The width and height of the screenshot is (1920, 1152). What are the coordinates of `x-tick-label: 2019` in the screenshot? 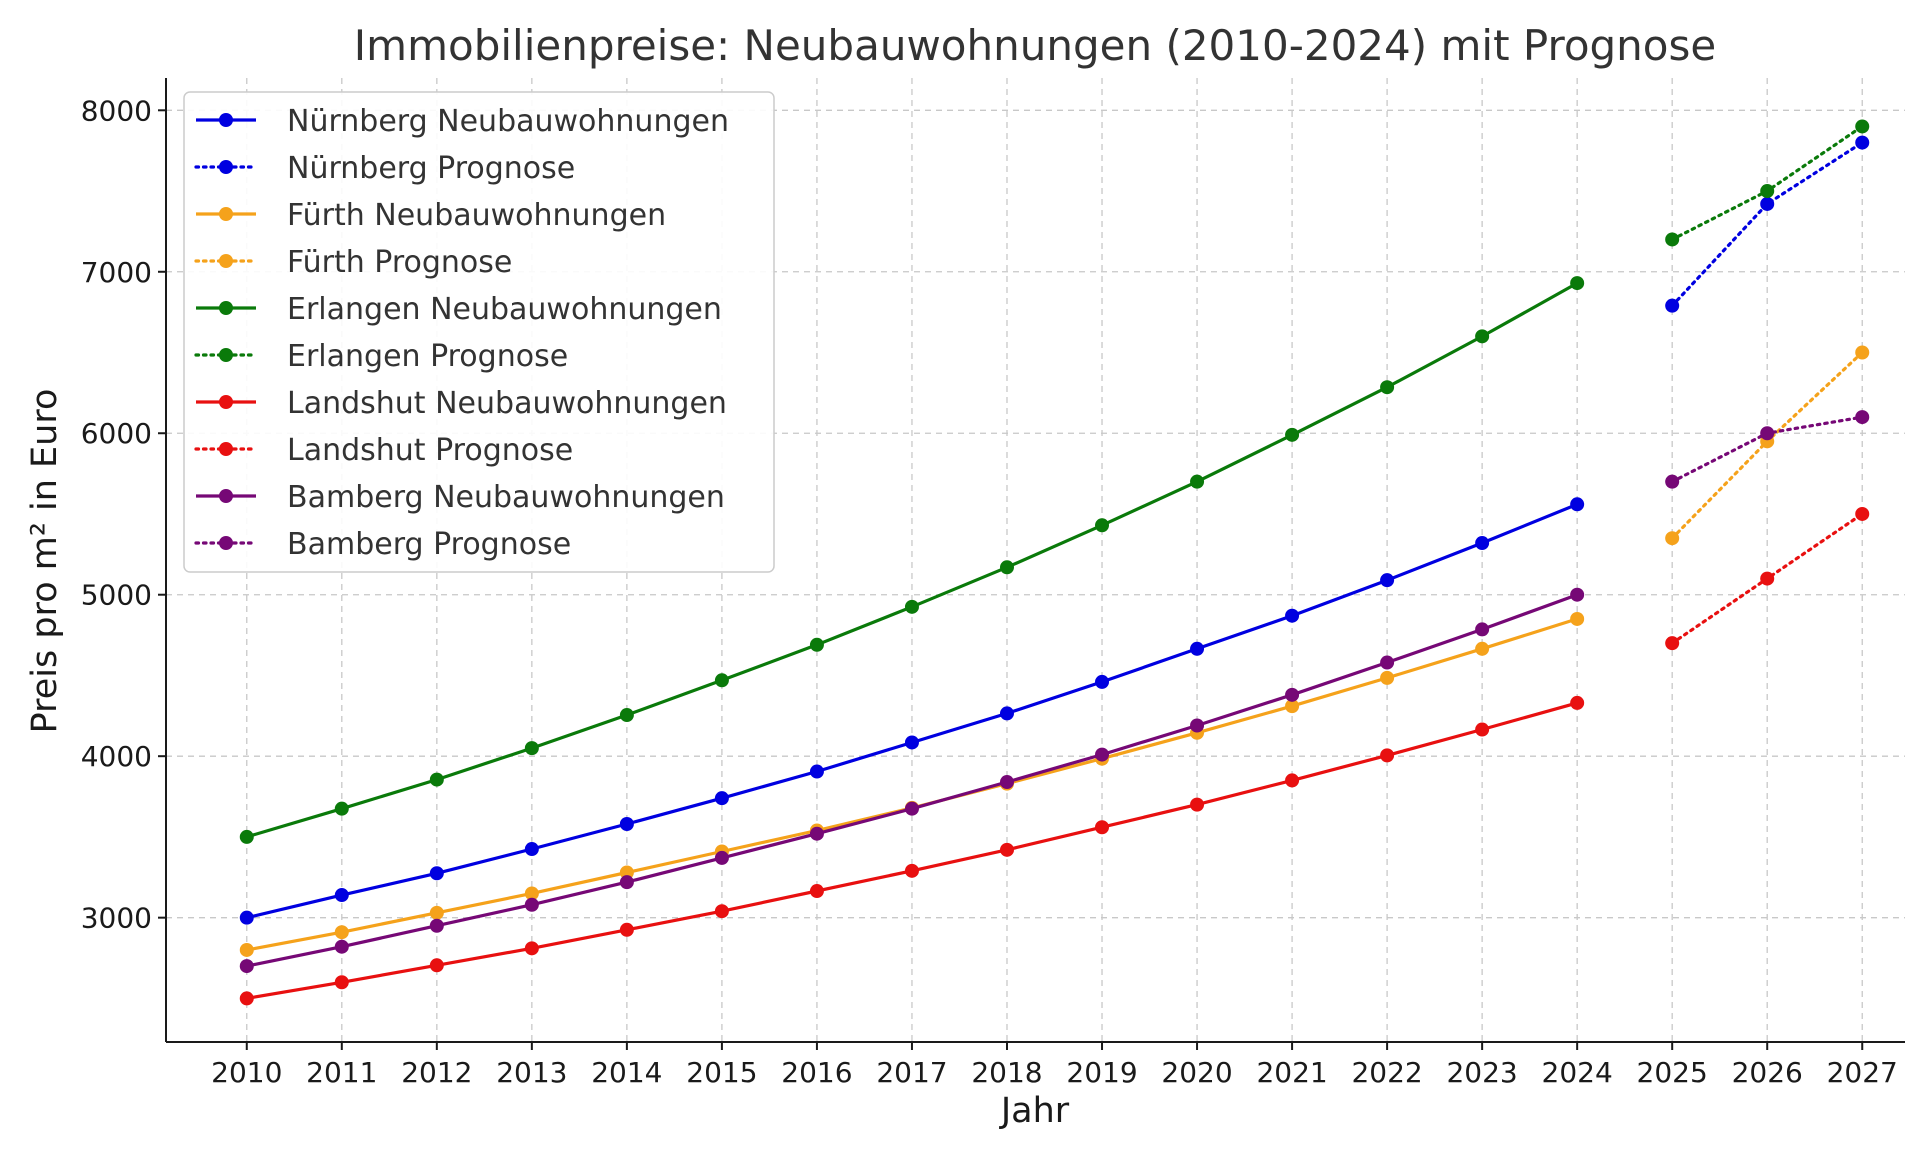 It's located at (1101, 1072).